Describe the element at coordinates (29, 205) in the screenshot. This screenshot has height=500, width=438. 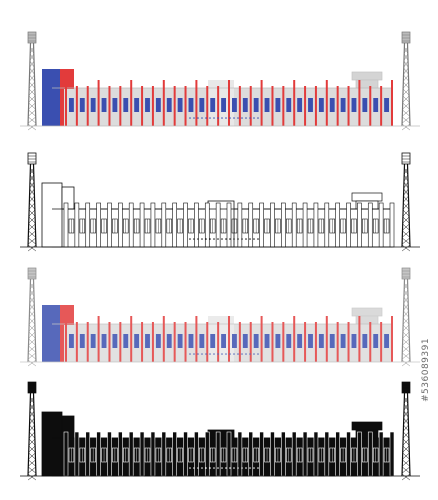
I see `mast-leg-left` at that location.